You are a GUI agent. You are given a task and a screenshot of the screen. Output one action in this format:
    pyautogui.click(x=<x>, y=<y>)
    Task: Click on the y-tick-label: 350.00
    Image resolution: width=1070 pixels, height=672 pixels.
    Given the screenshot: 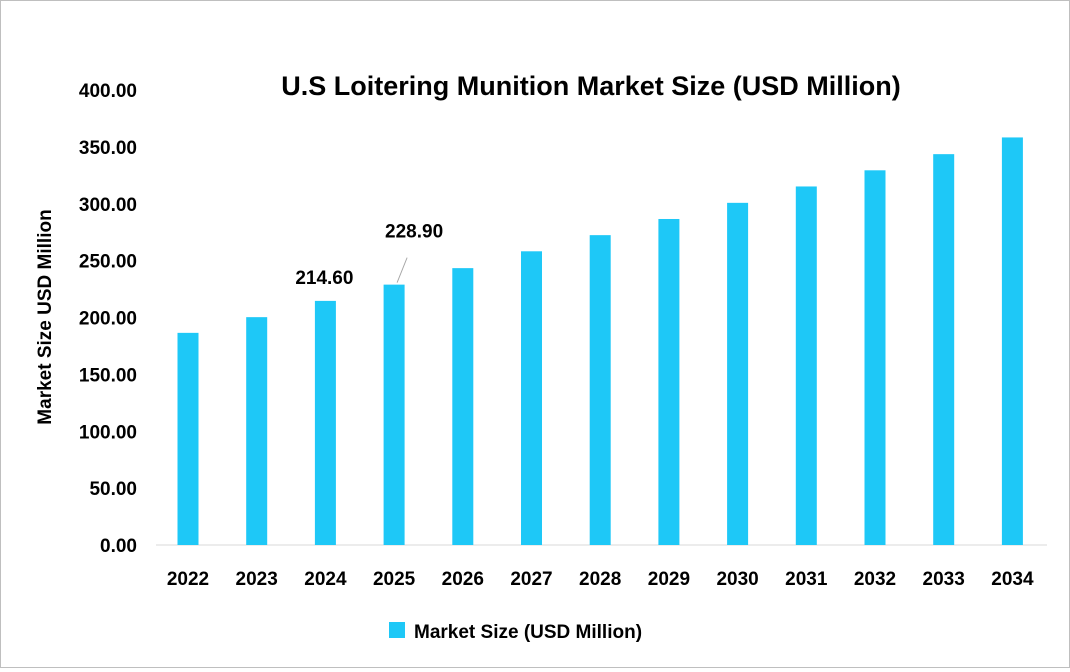 What is the action you would take?
    pyautogui.click(x=108, y=148)
    